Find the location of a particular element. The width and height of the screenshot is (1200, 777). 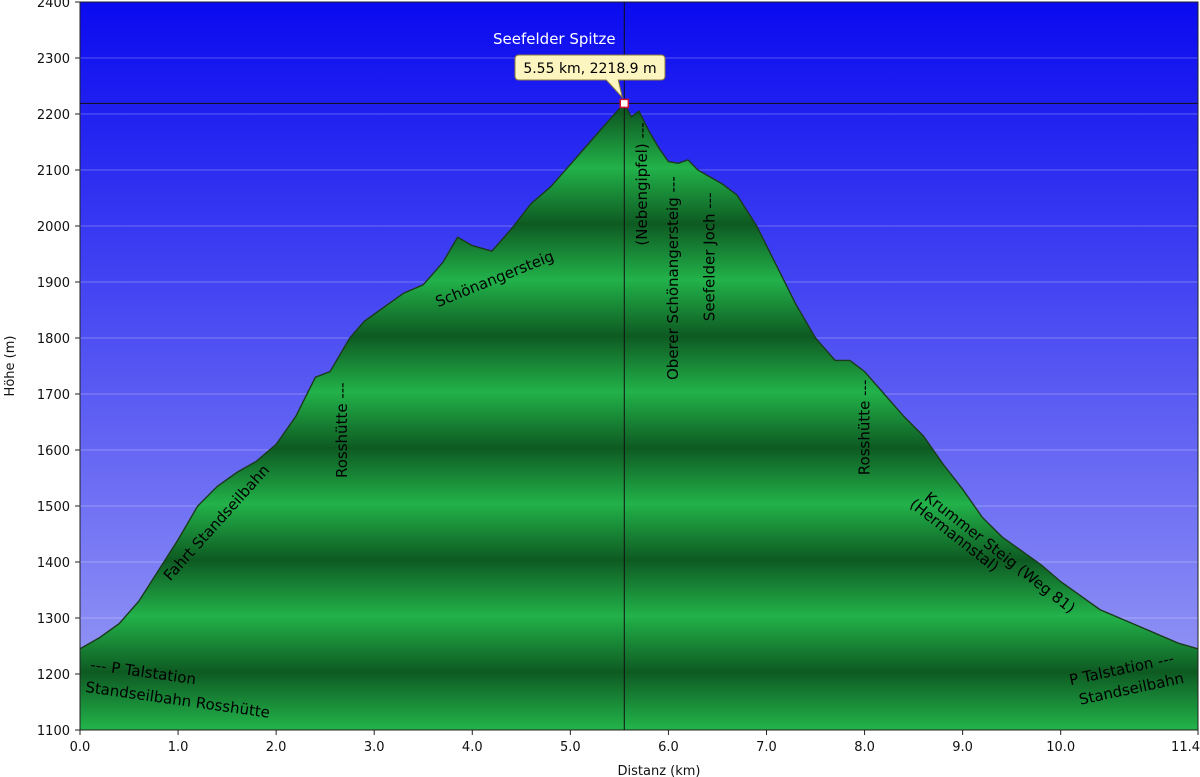

x-tick-label: 10.0 is located at coordinates (1060, 747).